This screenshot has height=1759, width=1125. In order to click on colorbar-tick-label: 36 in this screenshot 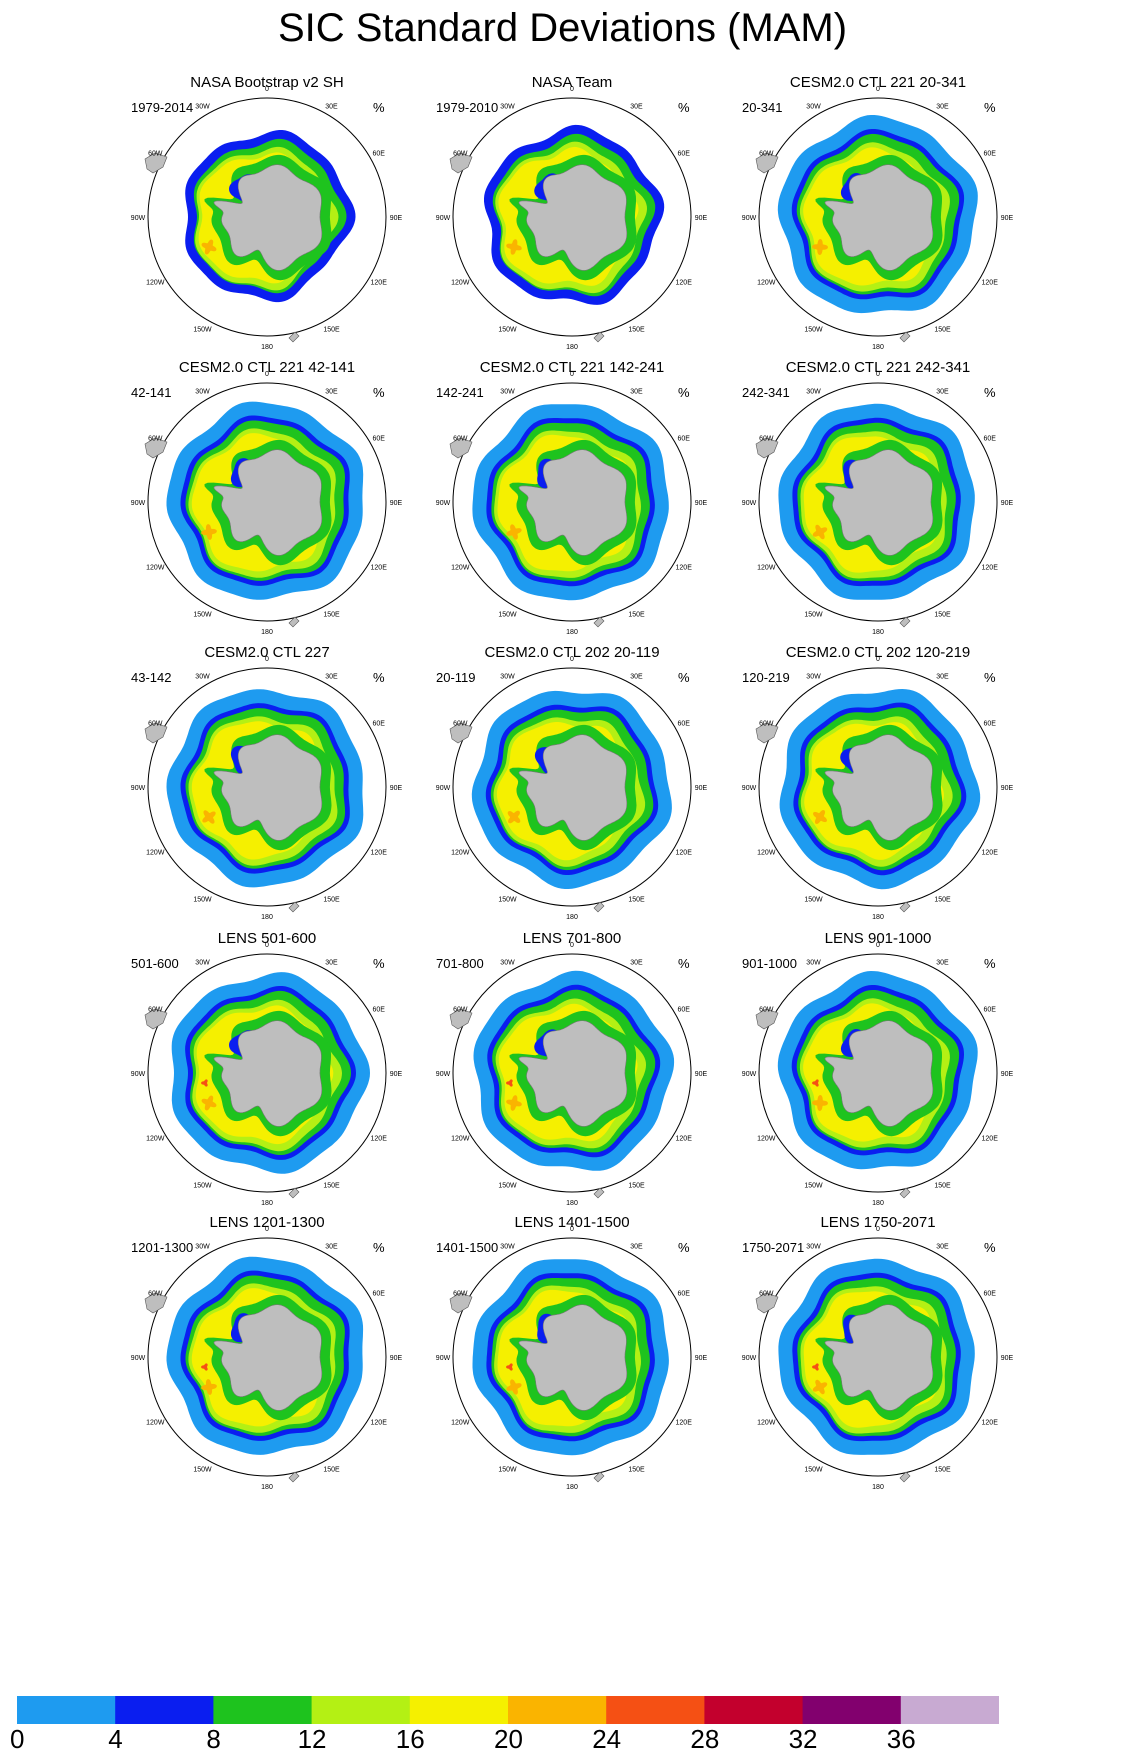, I will do `click(901, 1739)`.